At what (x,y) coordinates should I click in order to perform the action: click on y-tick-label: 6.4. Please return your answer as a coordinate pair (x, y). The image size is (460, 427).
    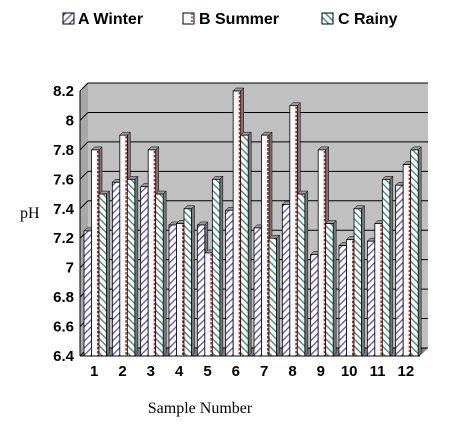
    Looking at the image, I should click on (64, 356).